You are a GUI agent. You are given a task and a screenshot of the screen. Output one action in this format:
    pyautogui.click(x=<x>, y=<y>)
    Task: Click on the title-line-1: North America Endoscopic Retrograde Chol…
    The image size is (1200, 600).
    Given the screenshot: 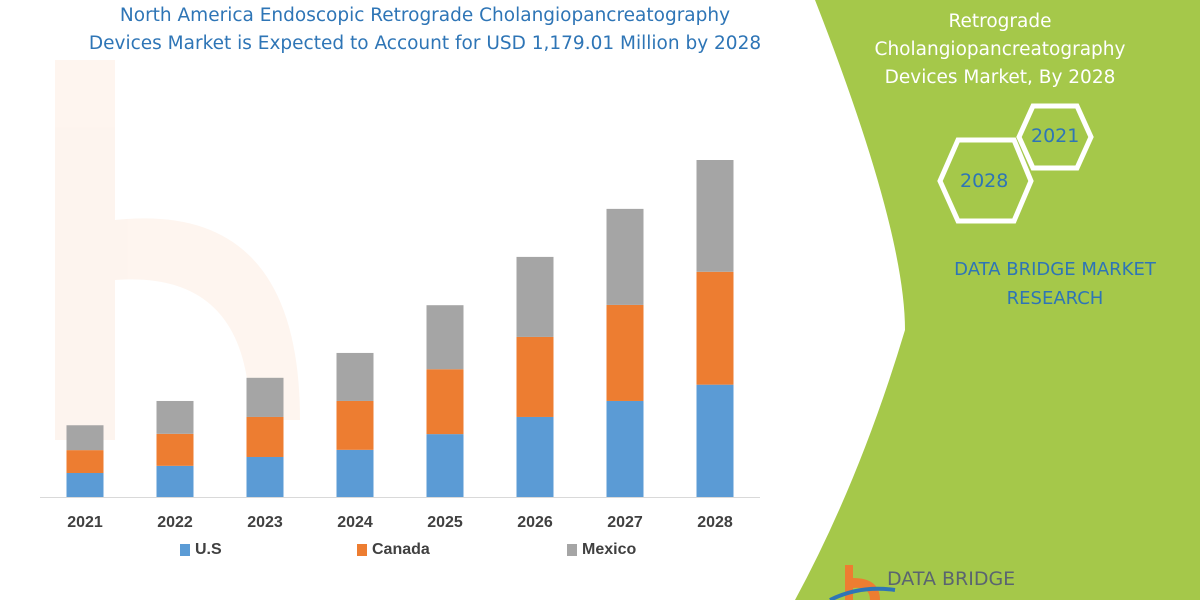 What is the action you would take?
    pyautogui.click(x=425, y=15)
    